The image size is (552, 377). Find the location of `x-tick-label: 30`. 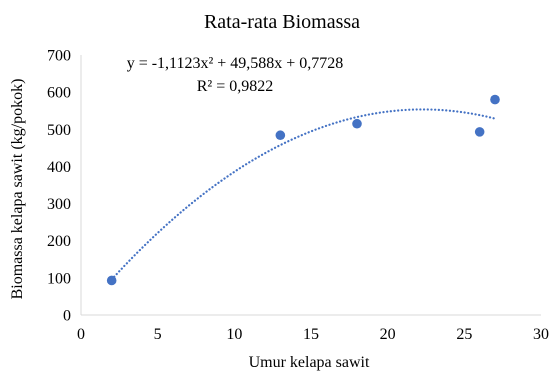

x-tick-label: 30 is located at coordinates (541, 334).